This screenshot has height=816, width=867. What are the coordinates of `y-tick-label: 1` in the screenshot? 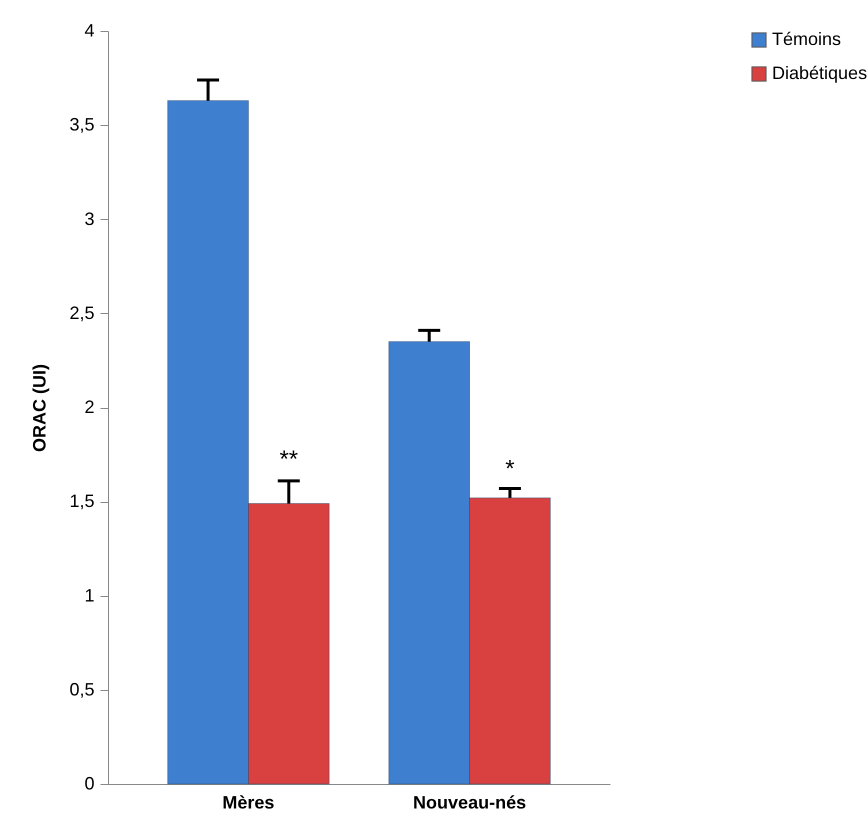 It's located at (89, 595).